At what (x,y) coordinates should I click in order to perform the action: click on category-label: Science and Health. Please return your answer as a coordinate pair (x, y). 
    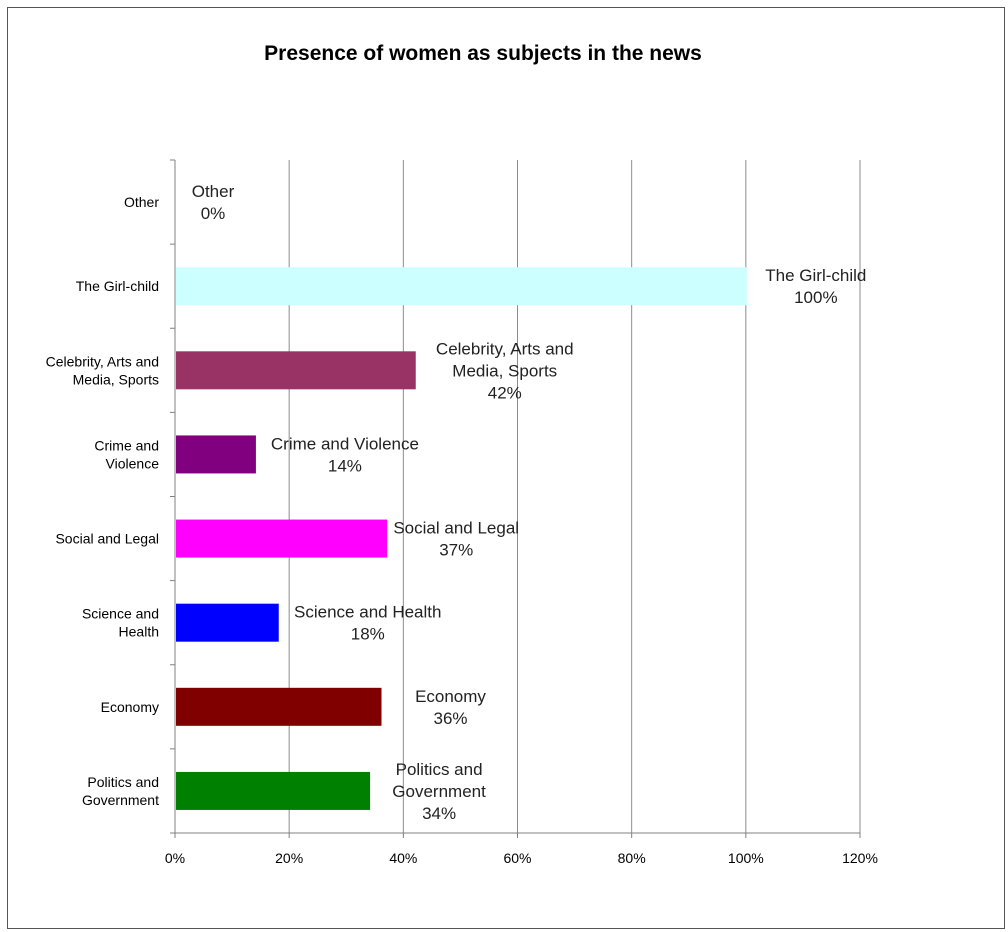
    Looking at the image, I should click on (120, 623).